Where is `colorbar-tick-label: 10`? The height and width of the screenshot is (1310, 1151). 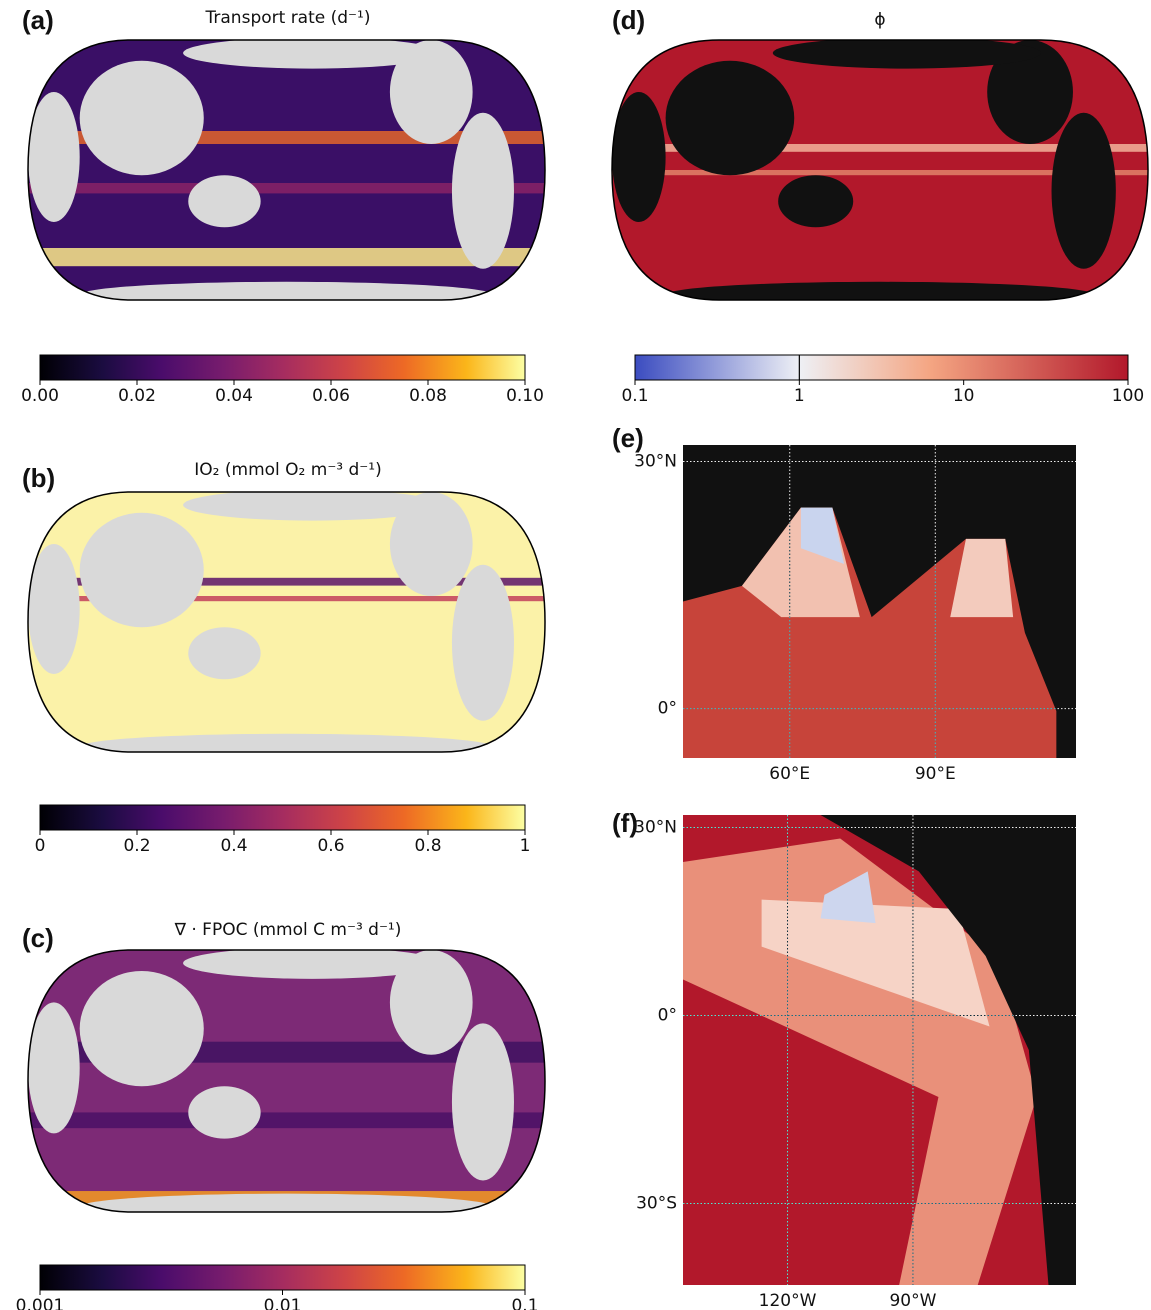
colorbar-tick-label: 10 is located at coordinates (964, 396).